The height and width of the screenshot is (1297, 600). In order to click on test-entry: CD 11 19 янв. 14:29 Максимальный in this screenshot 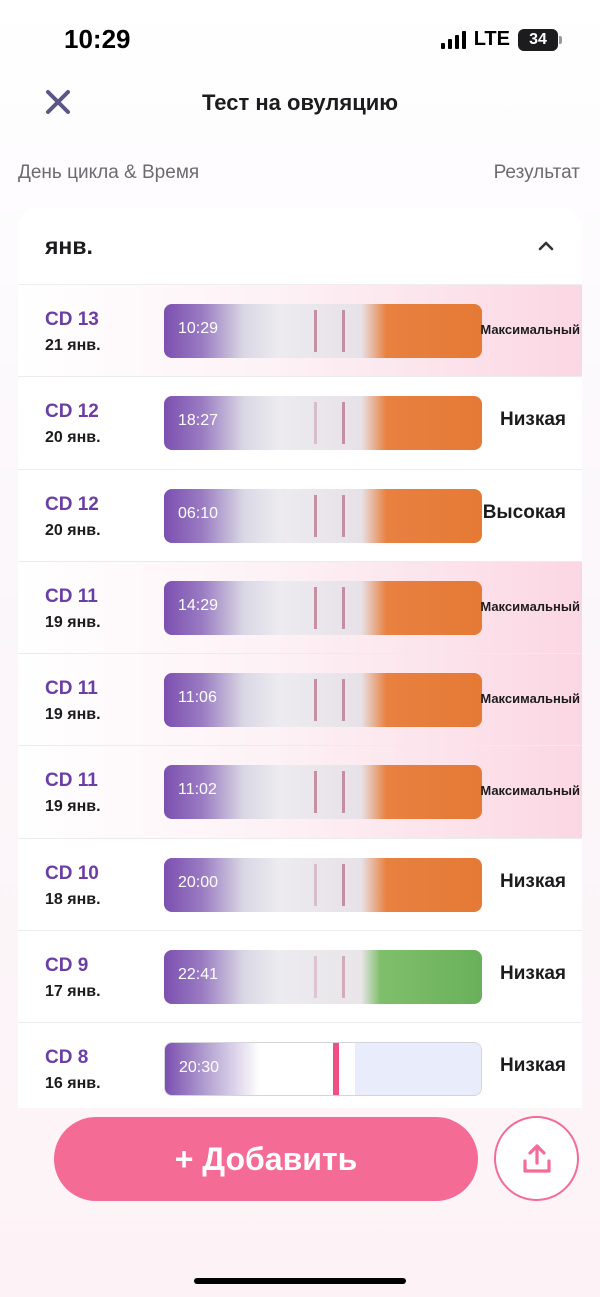, I will do `click(300, 608)`.